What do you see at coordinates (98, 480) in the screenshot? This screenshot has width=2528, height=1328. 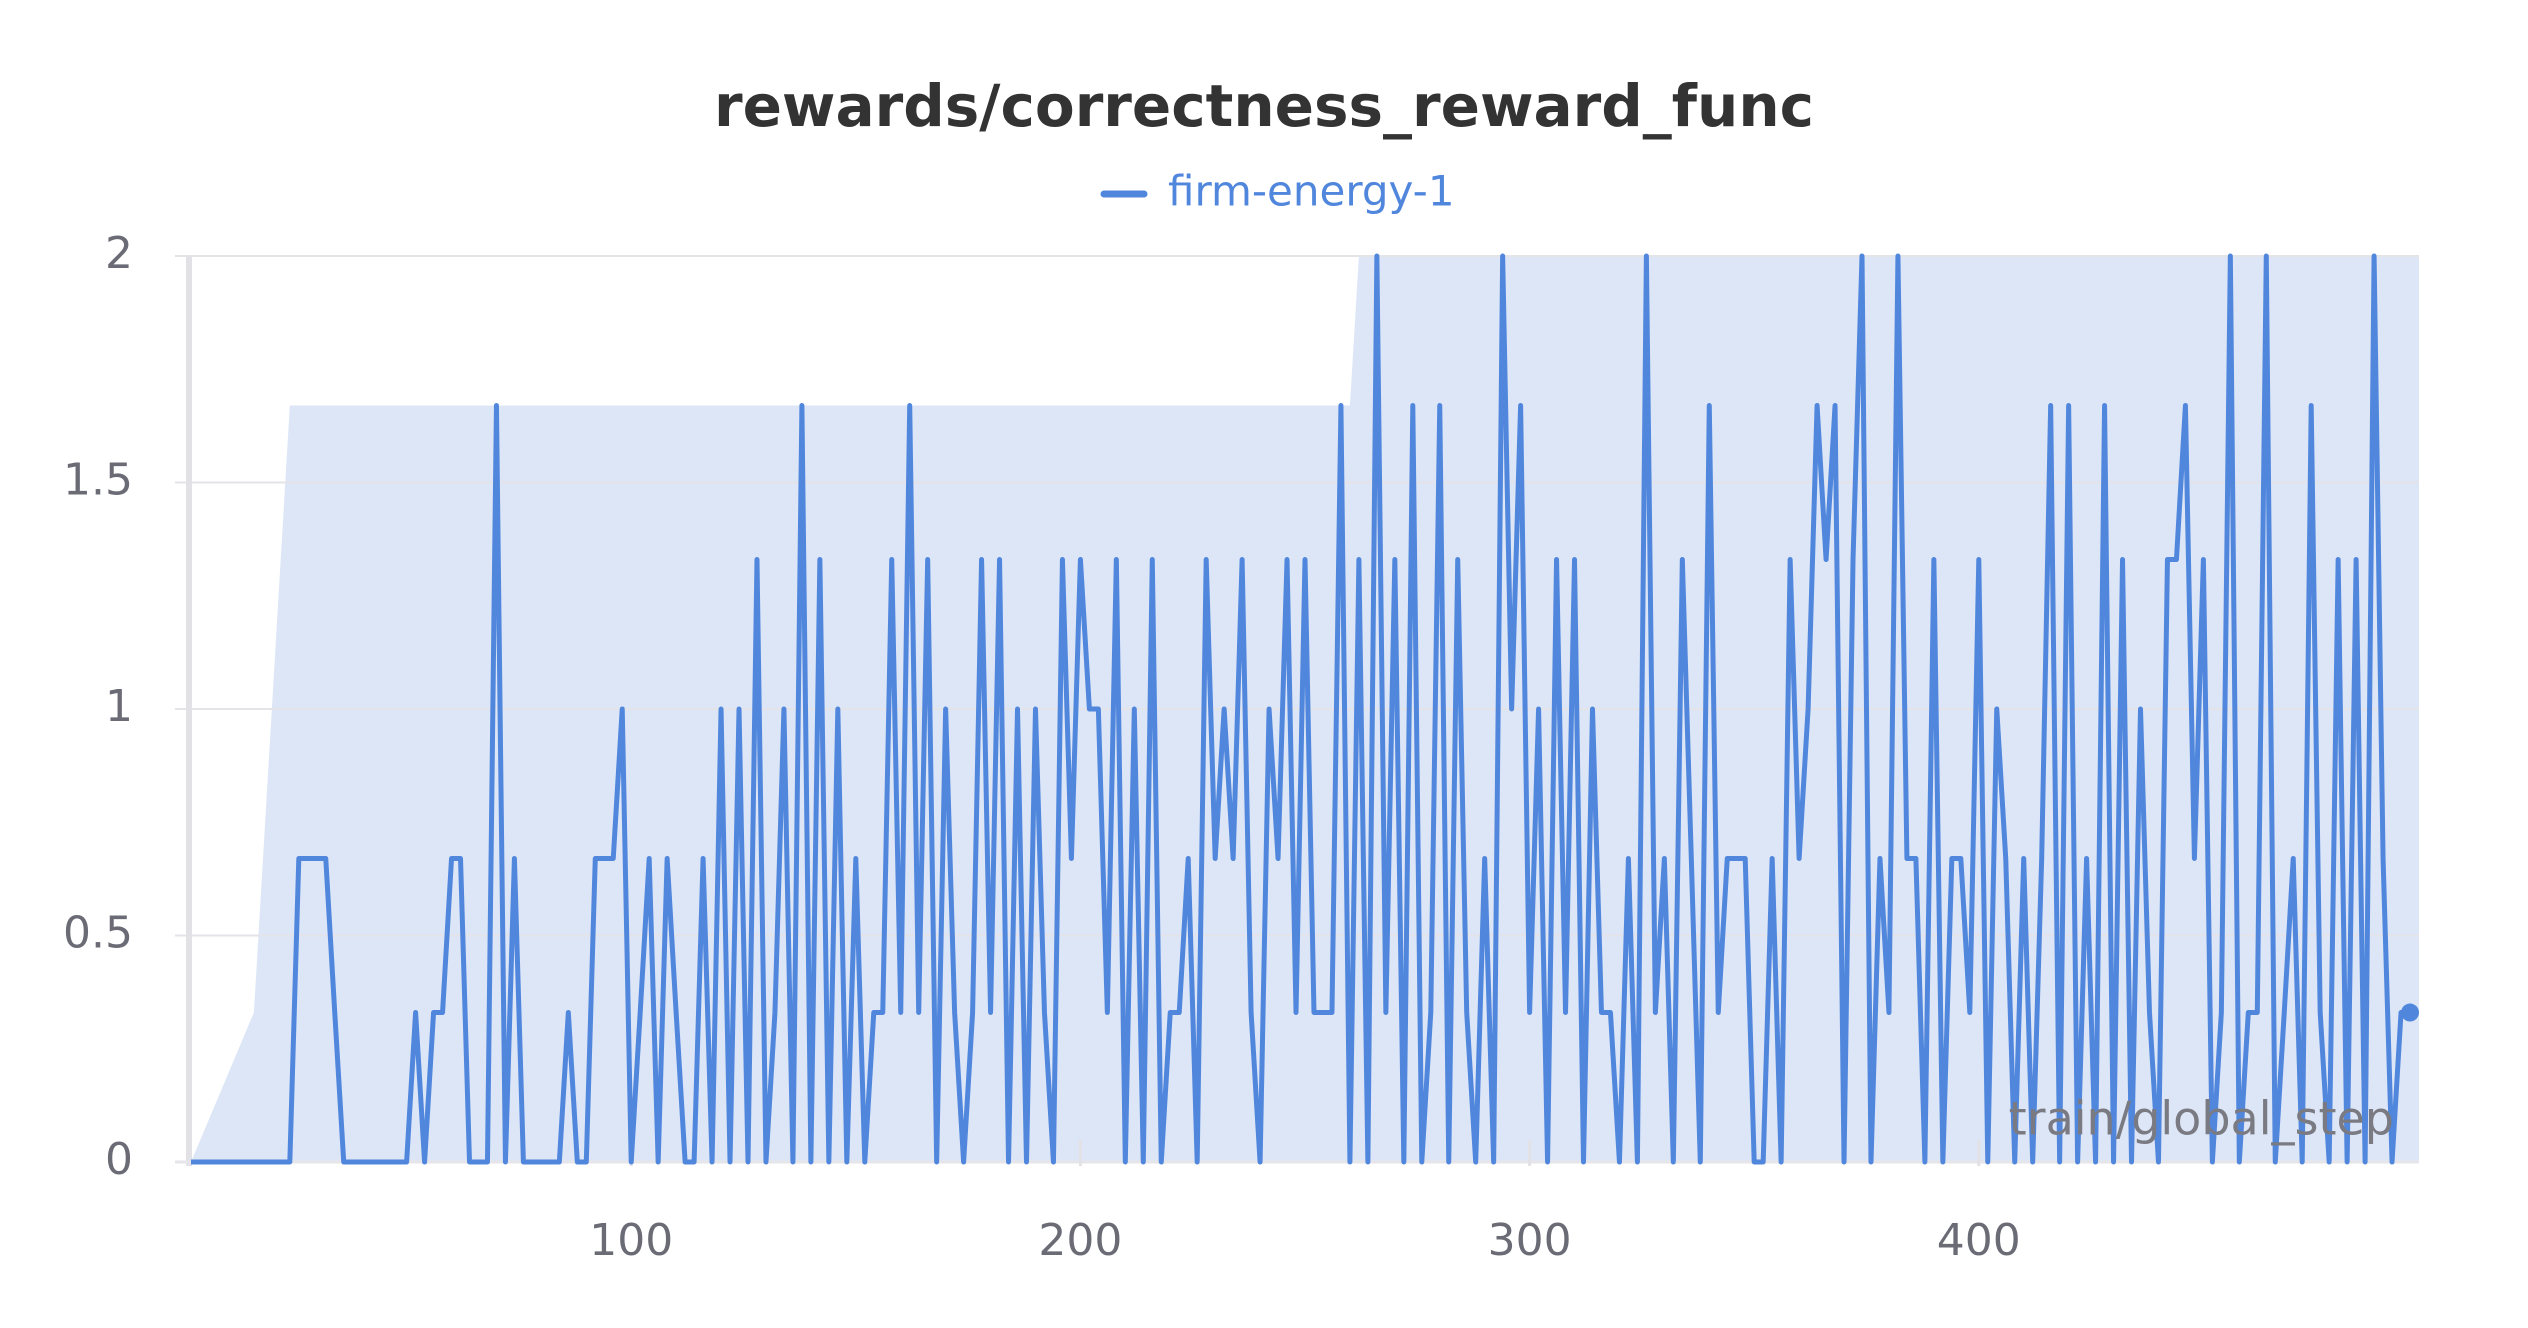 I see `y-tick-label: 1.5` at bounding box center [98, 480].